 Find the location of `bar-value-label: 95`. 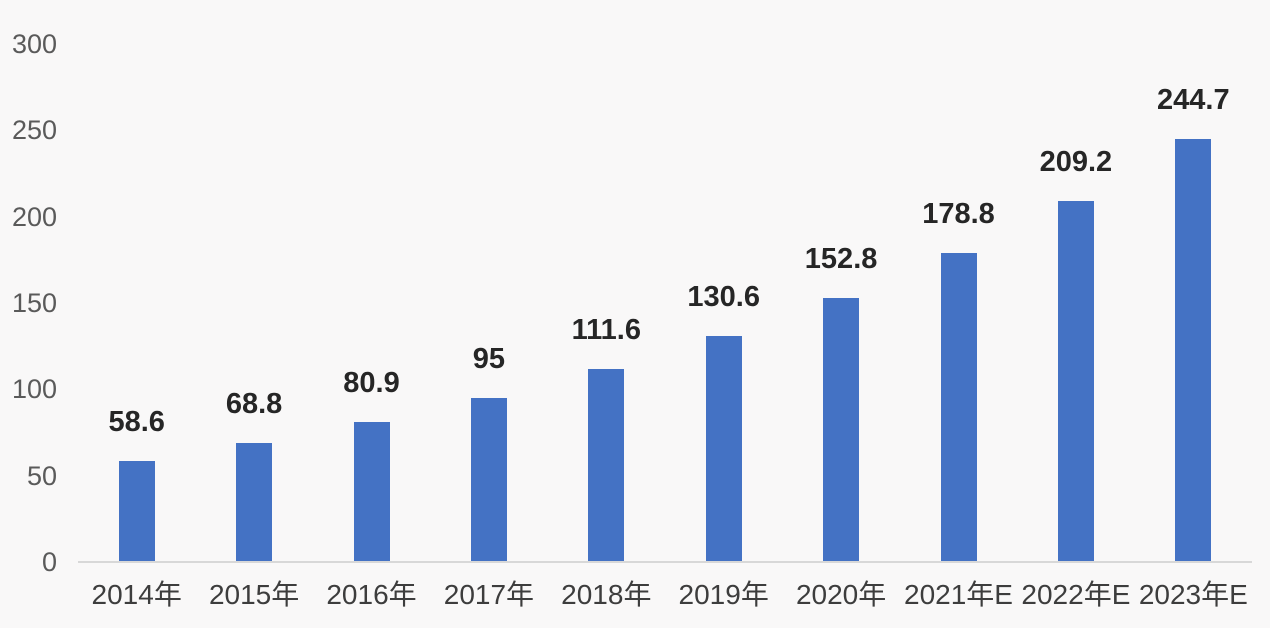

bar-value-label: 95 is located at coordinates (489, 359).